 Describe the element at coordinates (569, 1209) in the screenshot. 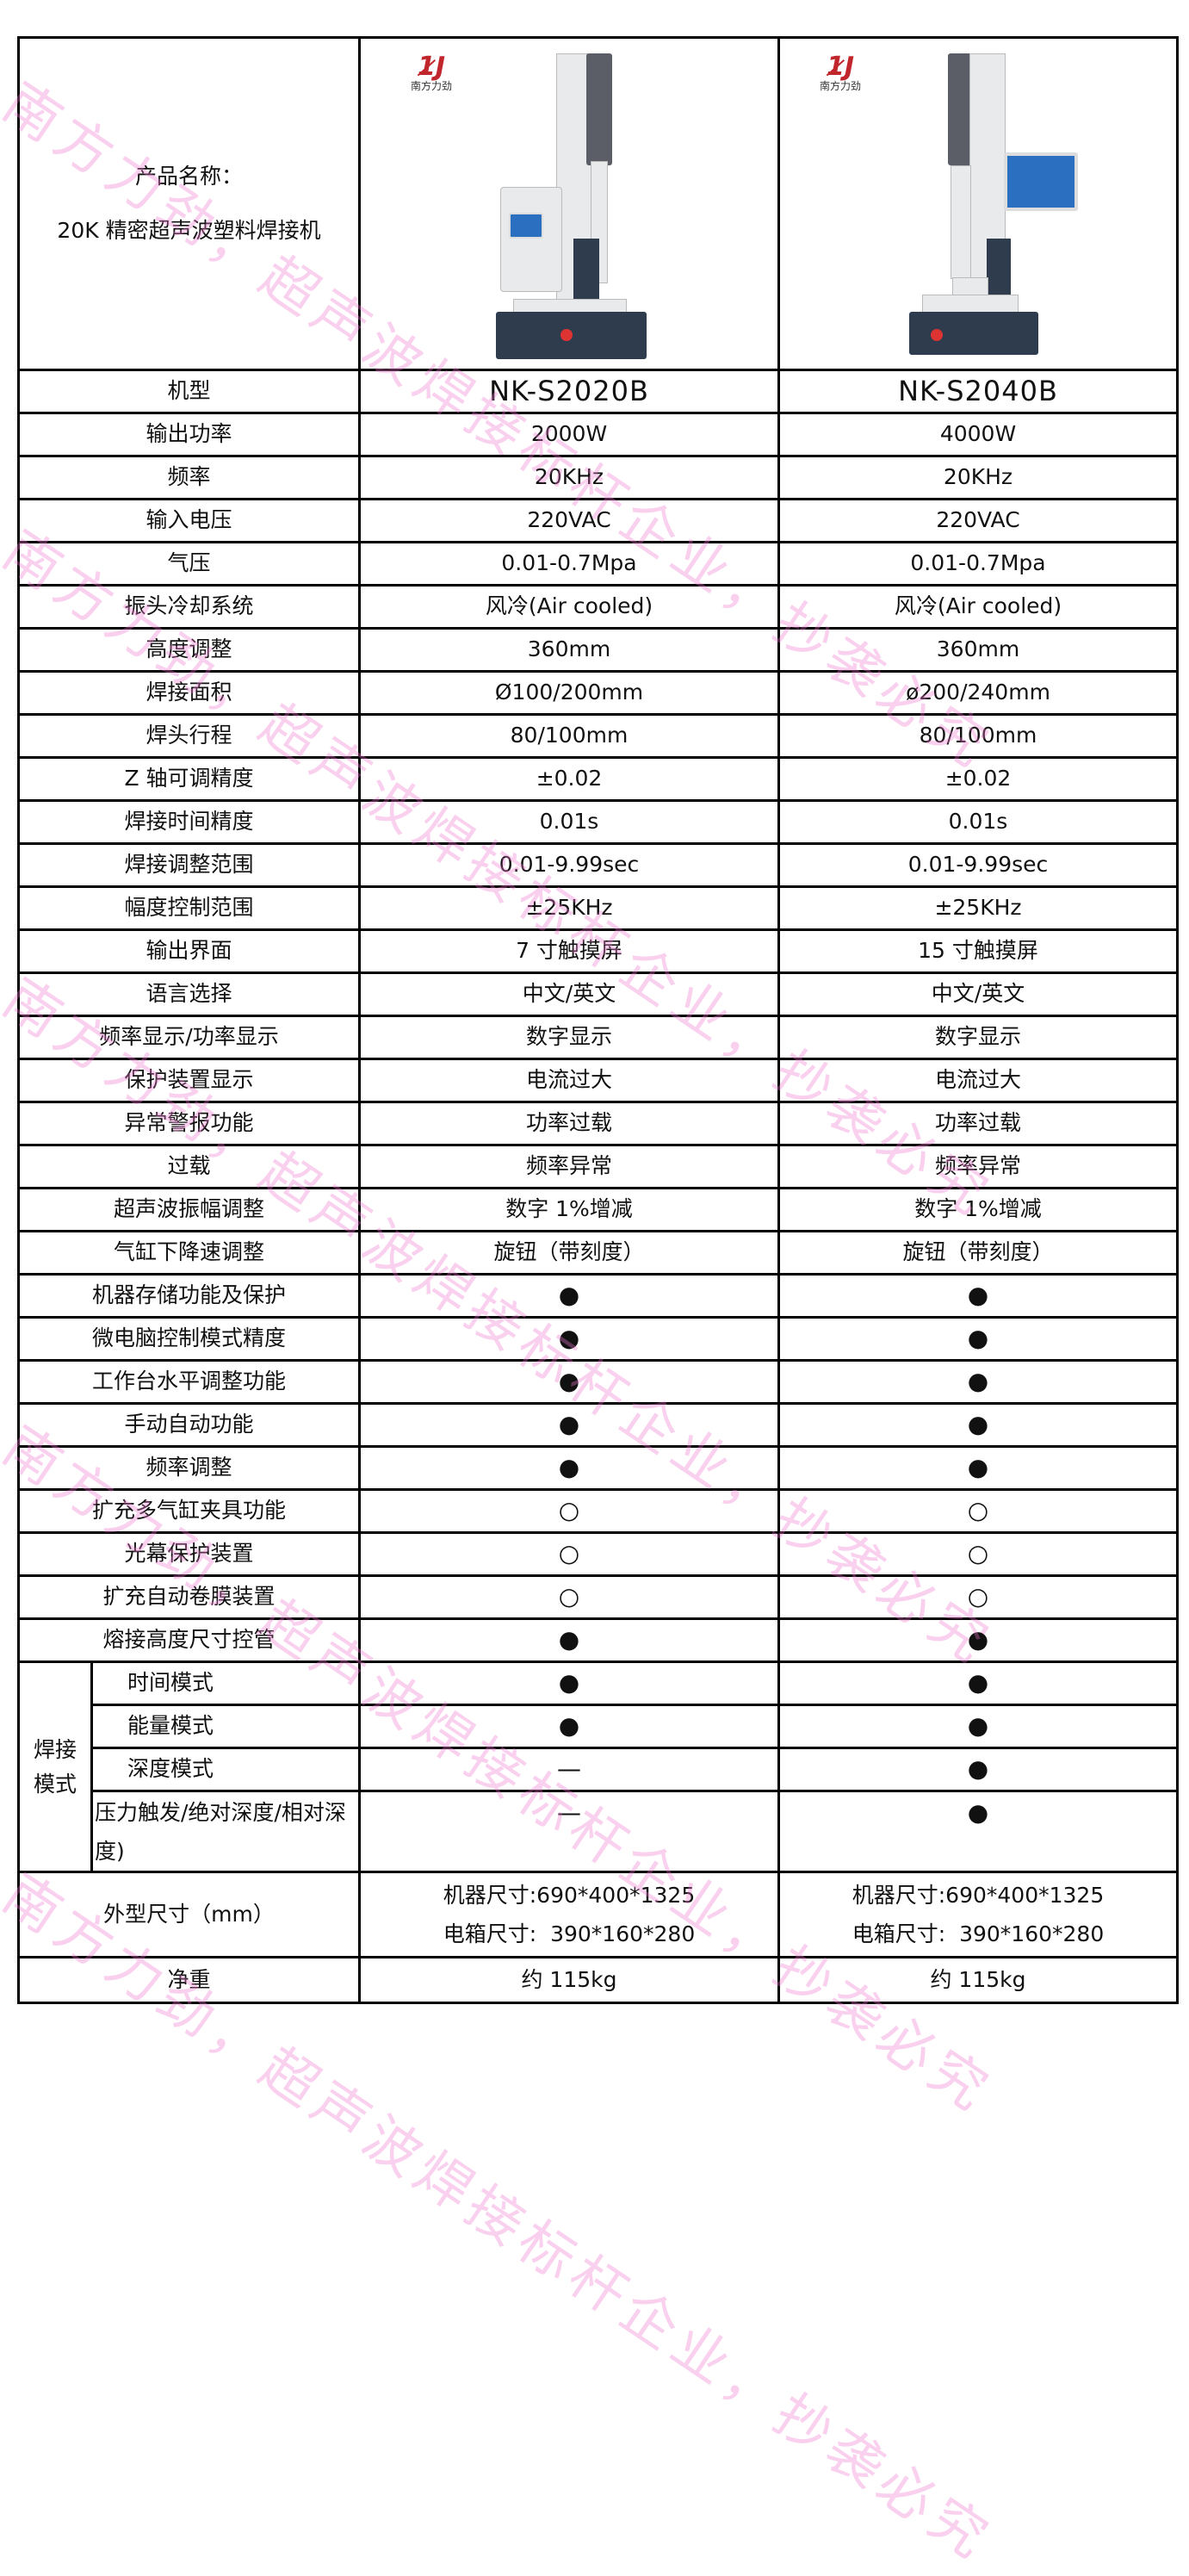

I see `spec-value-a: 数字 1%增减` at that location.